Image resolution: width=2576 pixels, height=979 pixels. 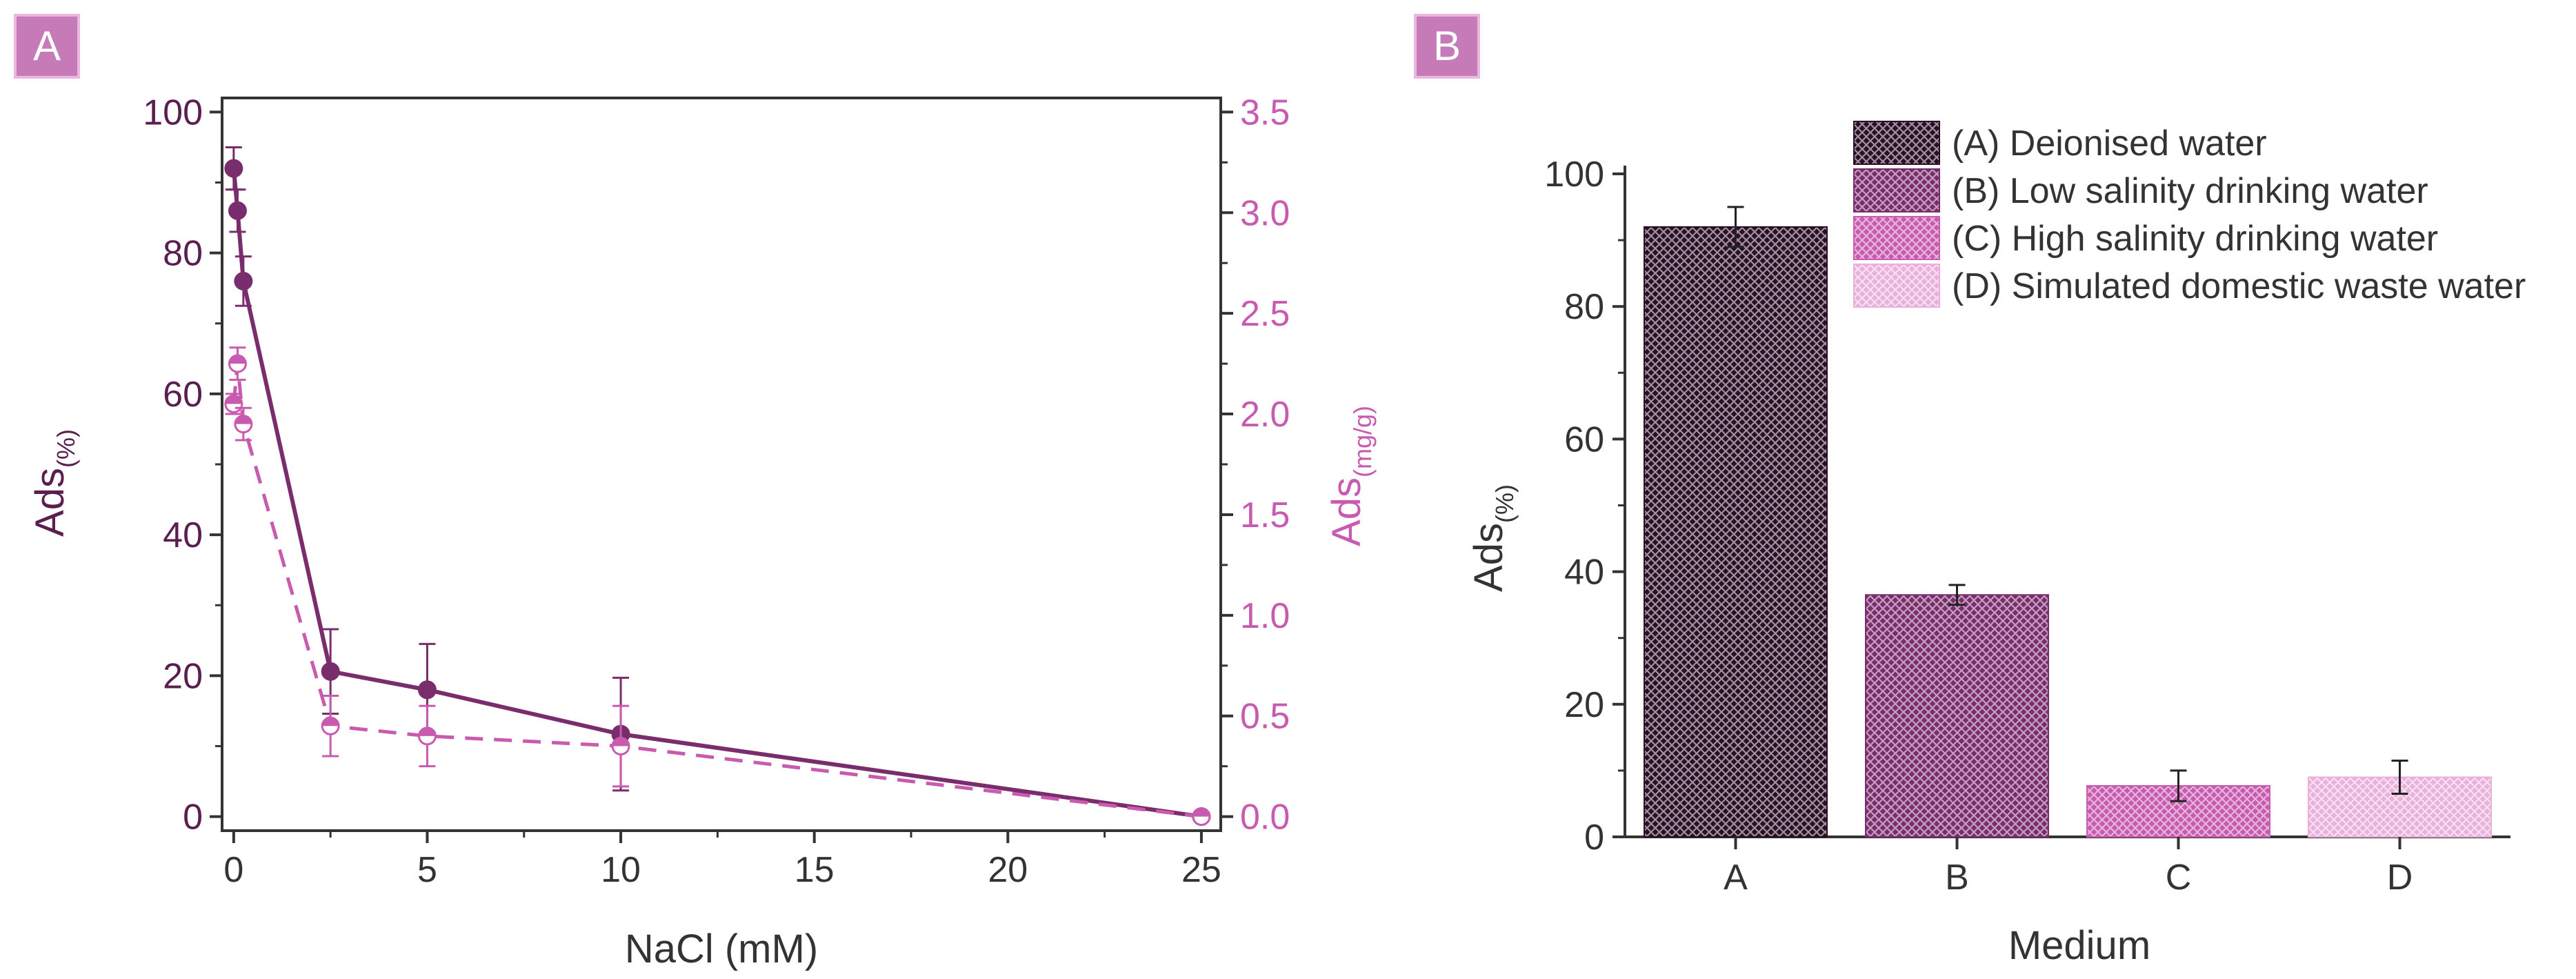 I want to click on chart-b-bar-B, so click(x=1957, y=716).